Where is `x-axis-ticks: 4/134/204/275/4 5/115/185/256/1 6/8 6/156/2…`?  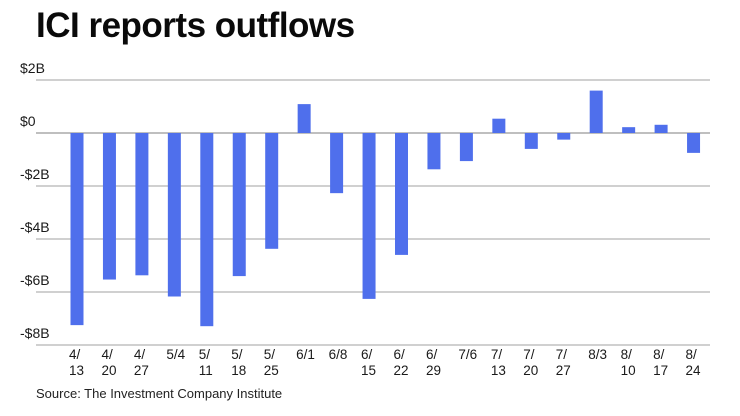
x-axis-ticks: 4/134/204/275/4 5/115/185/256/1 6/8 6/156/2… is located at coordinates (385, 362).